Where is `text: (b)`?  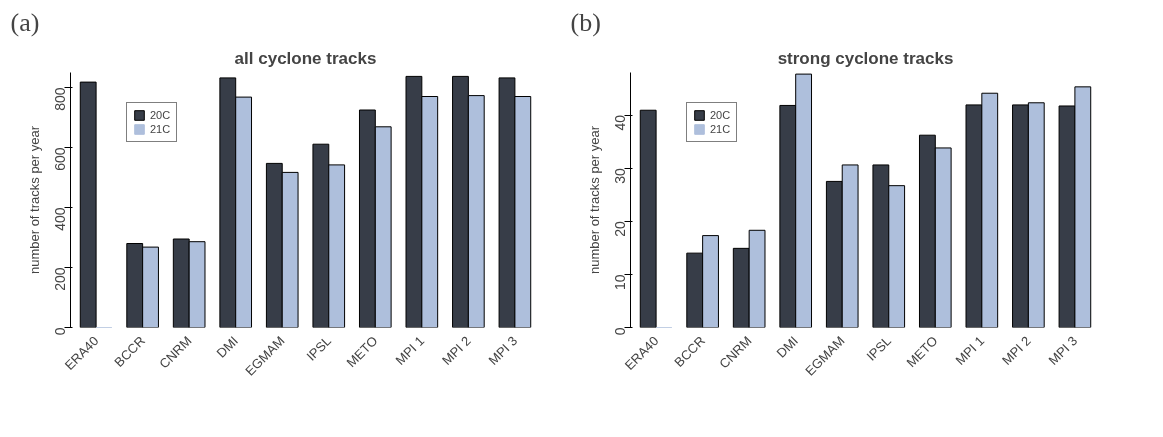 text: (b) is located at coordinates (585, 22).